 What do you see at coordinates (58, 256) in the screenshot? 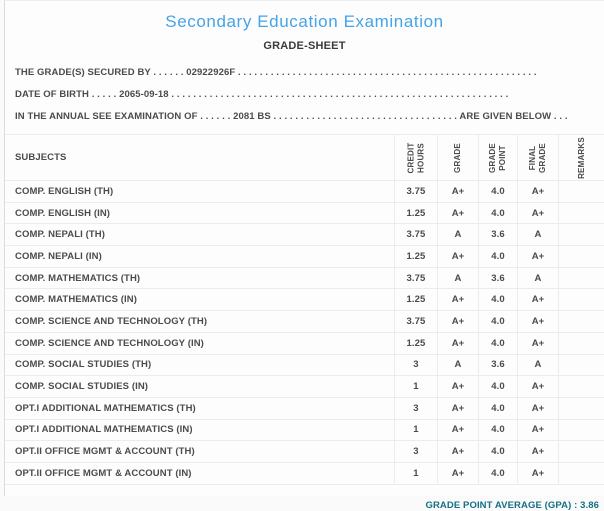
I see `subject-cell: COMP. NEPALI (IN)` at bounding box center [58, 256].